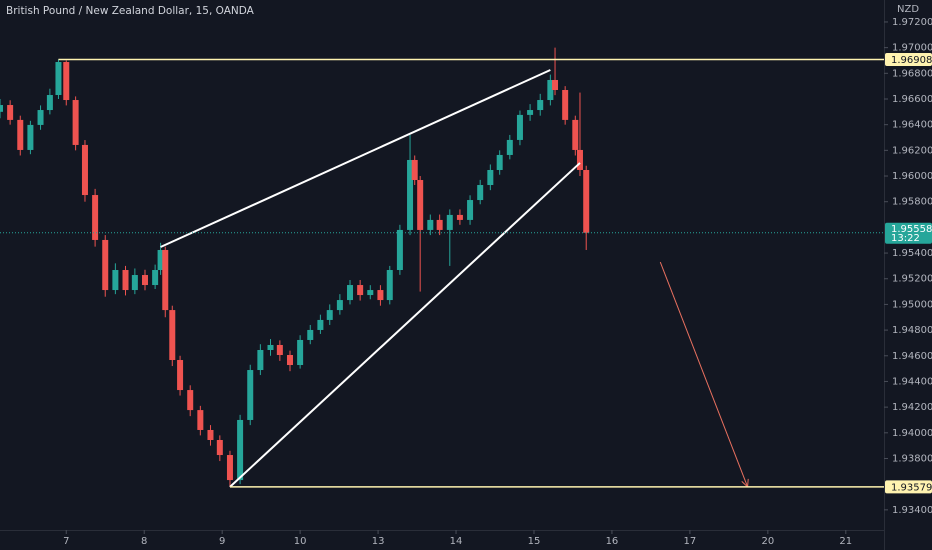 The width and height of the screenshot is (932, 550). What do you see at coordinates (690, 541) in the screenshot?
I see `x-tick-label: 17` at bounding box center [690, 541].